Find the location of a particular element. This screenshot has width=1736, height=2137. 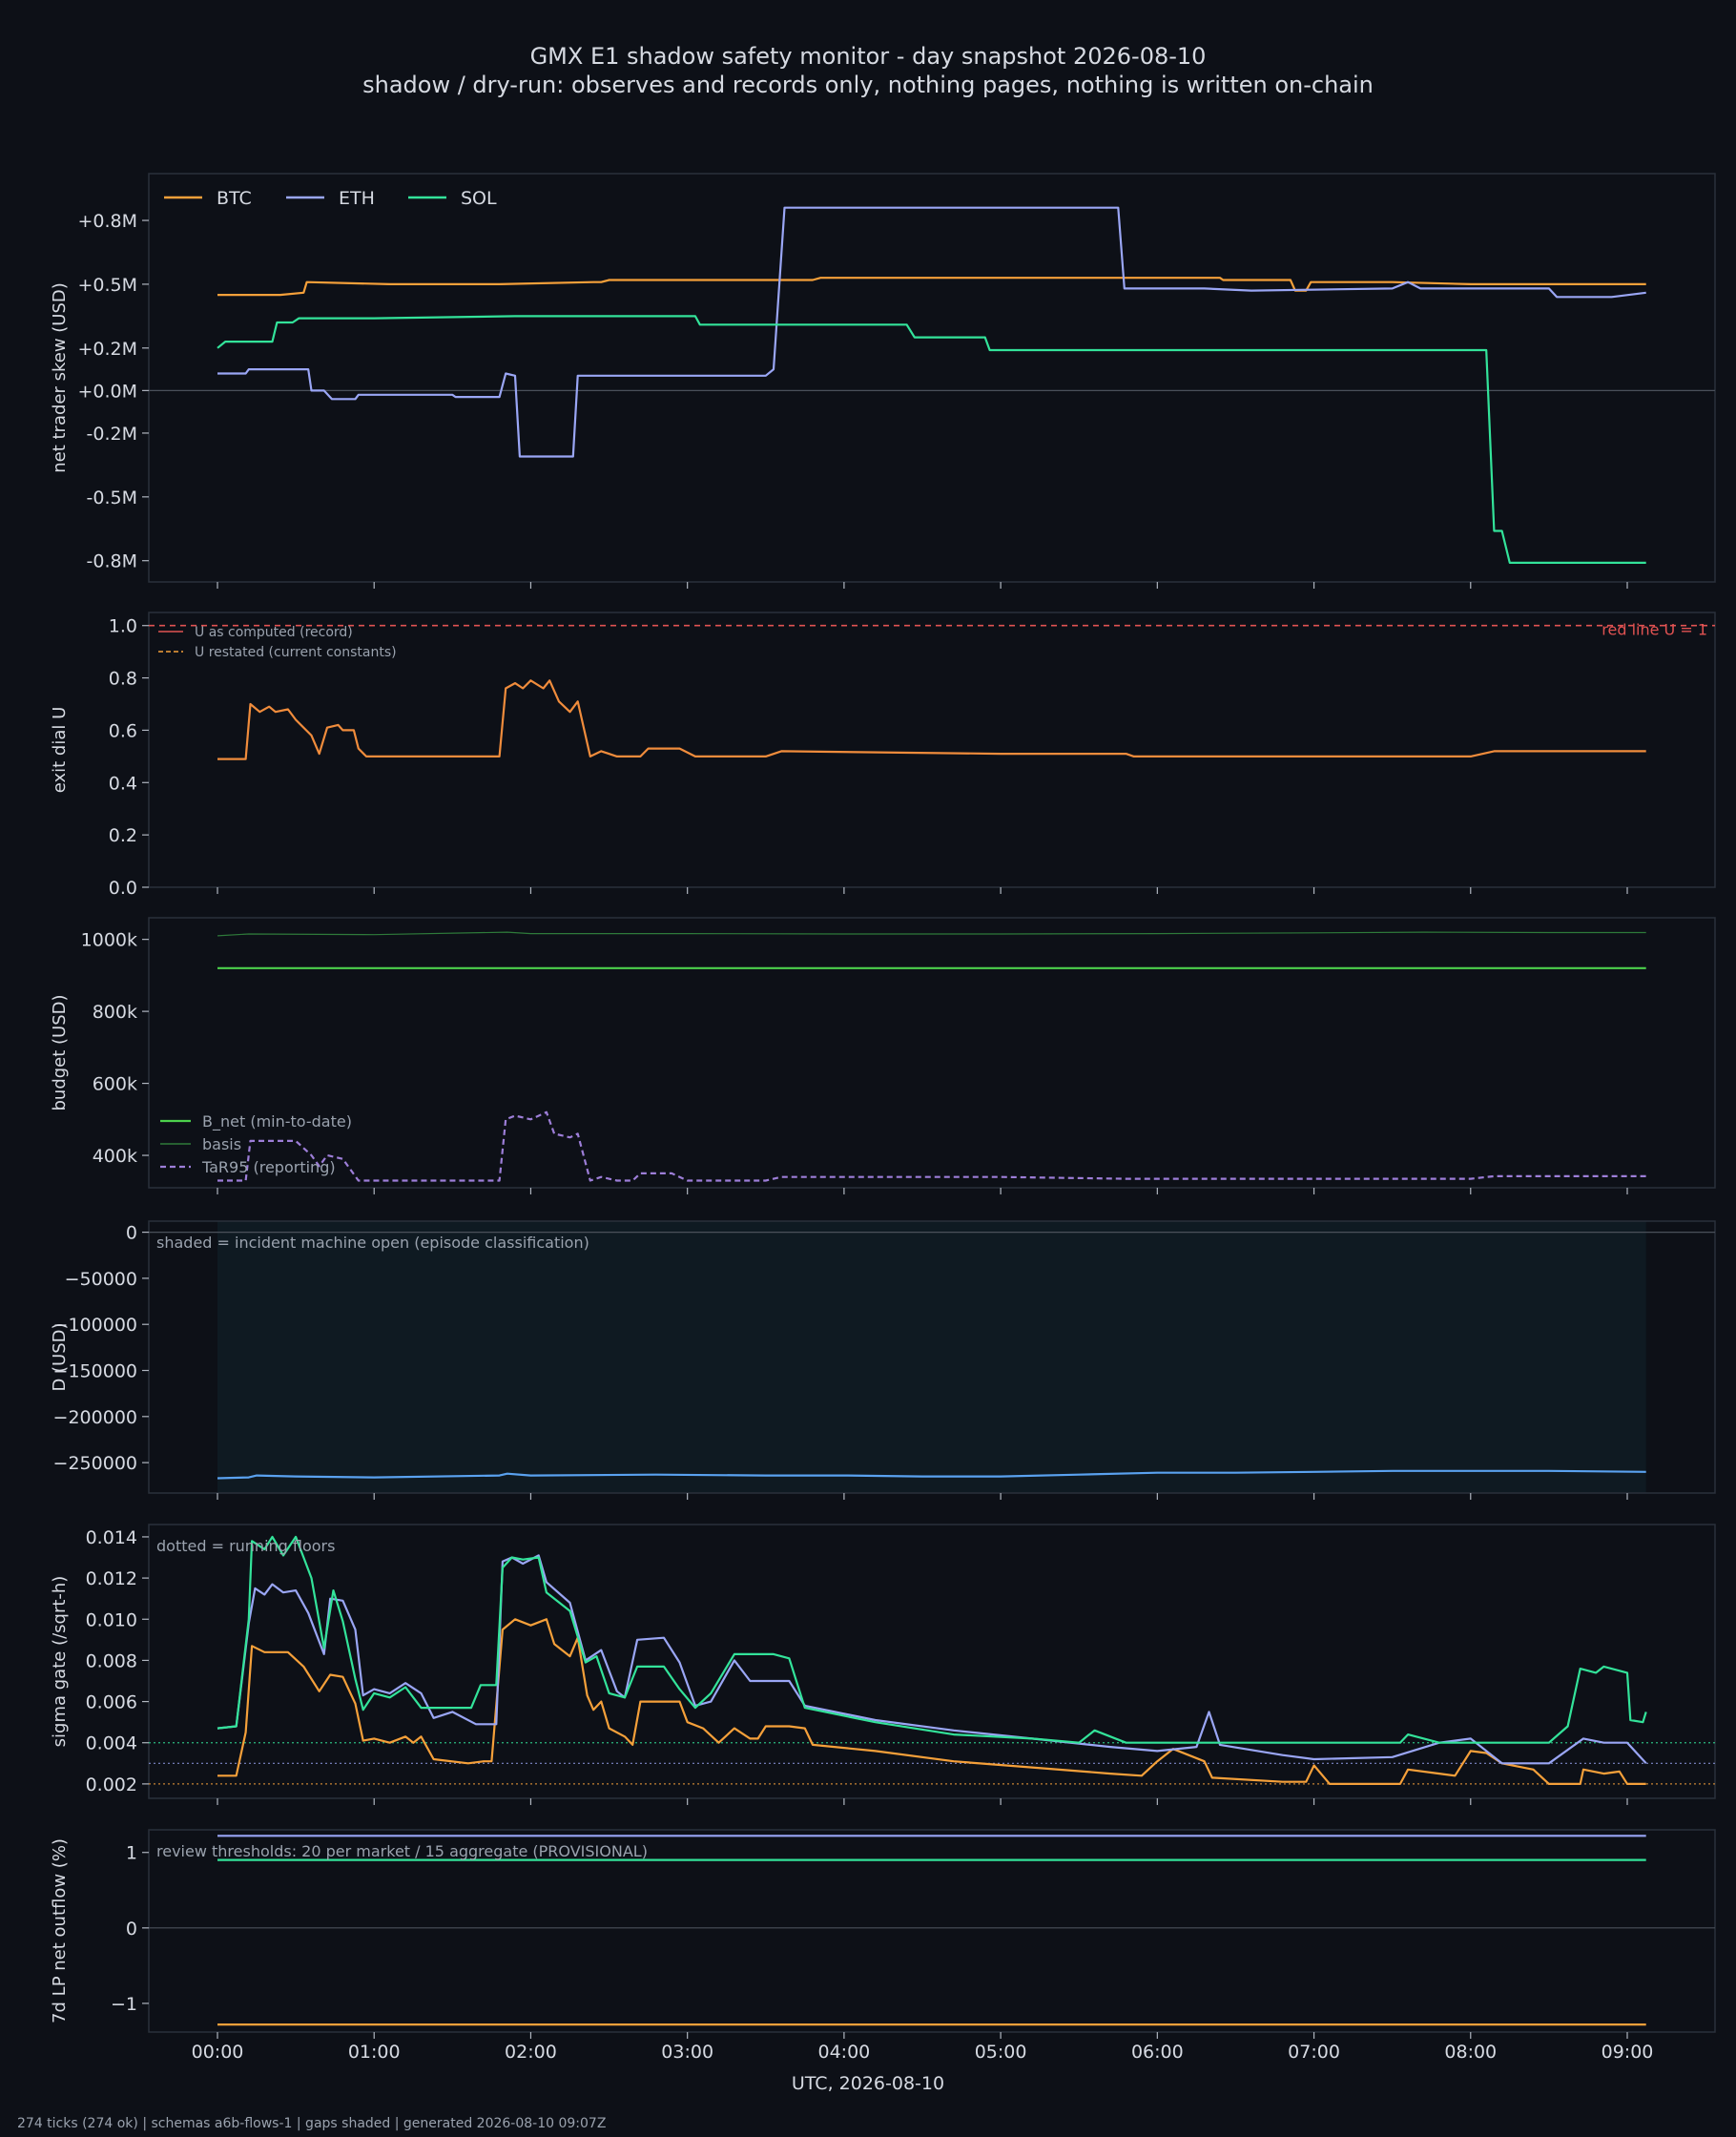

y-tick-label: 0.4 is located at coordinates (123, 783).